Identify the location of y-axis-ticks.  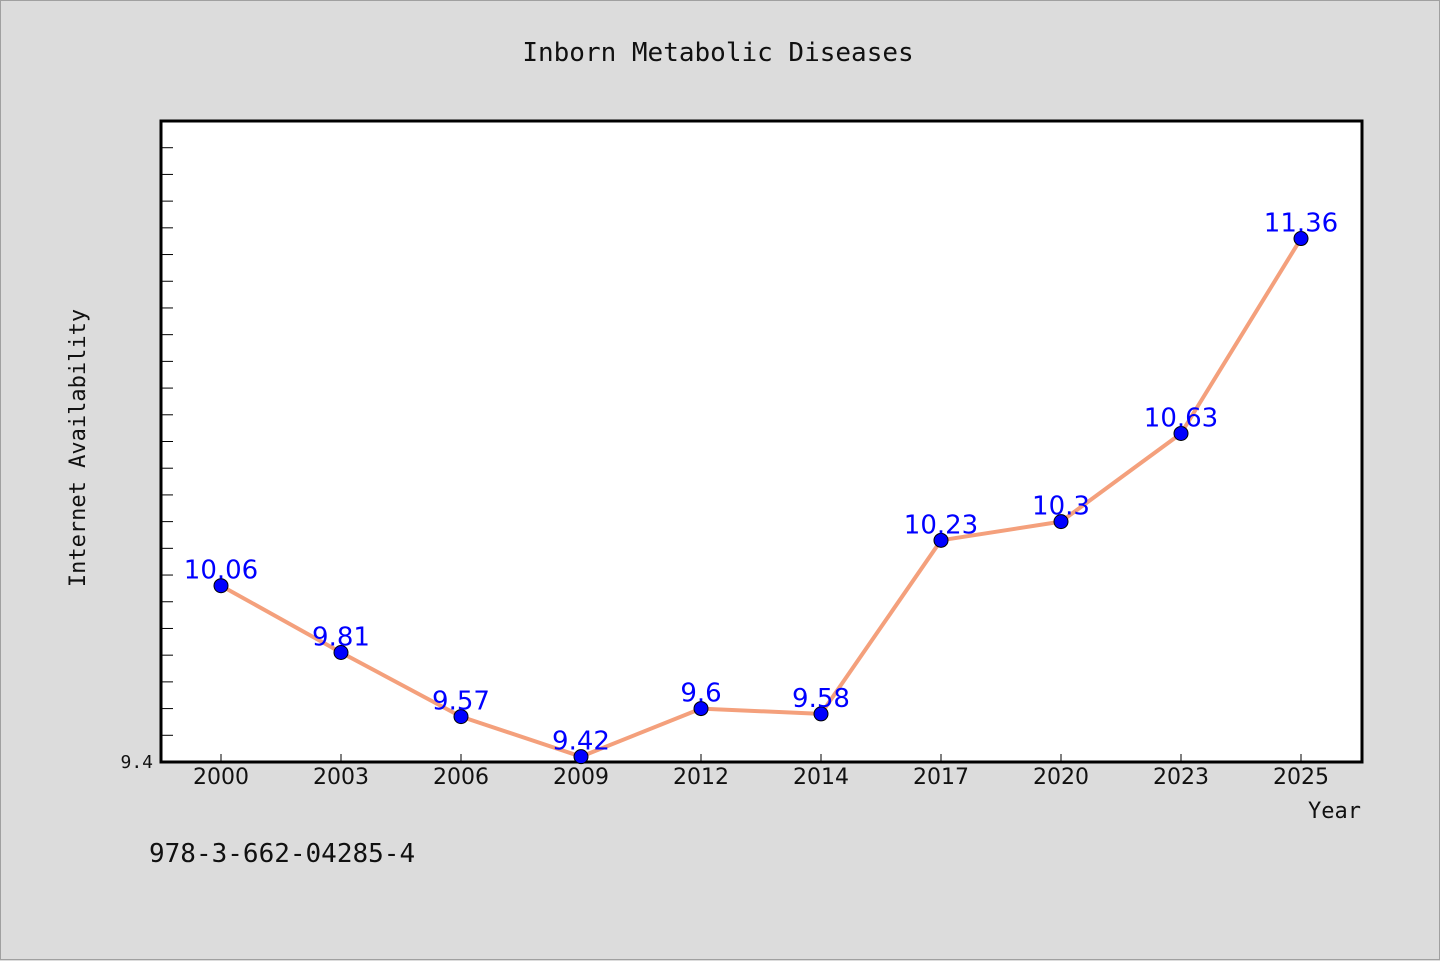
(167, 441).